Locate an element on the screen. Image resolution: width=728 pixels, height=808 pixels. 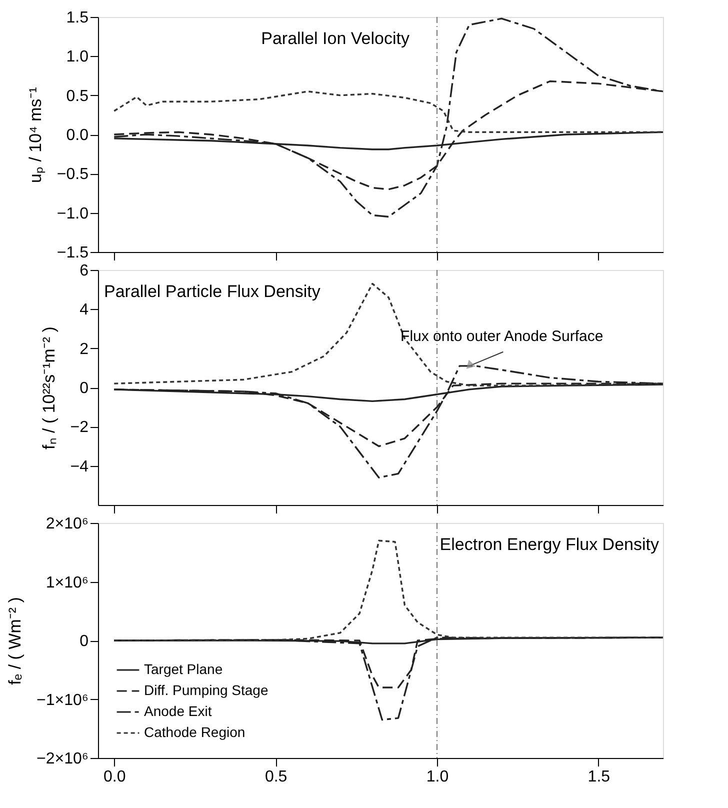
y-tick-label: 0.0 is located at coordinates (77, 135).